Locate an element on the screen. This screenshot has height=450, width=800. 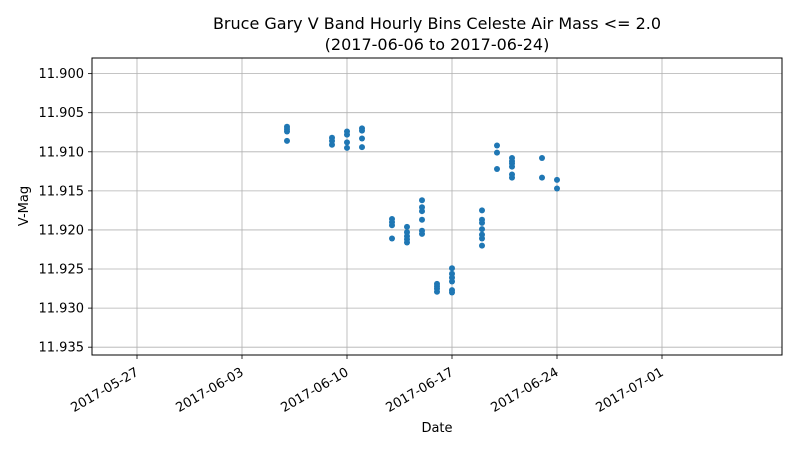
x-axis-label: Date is located at coordinates (436, 428).